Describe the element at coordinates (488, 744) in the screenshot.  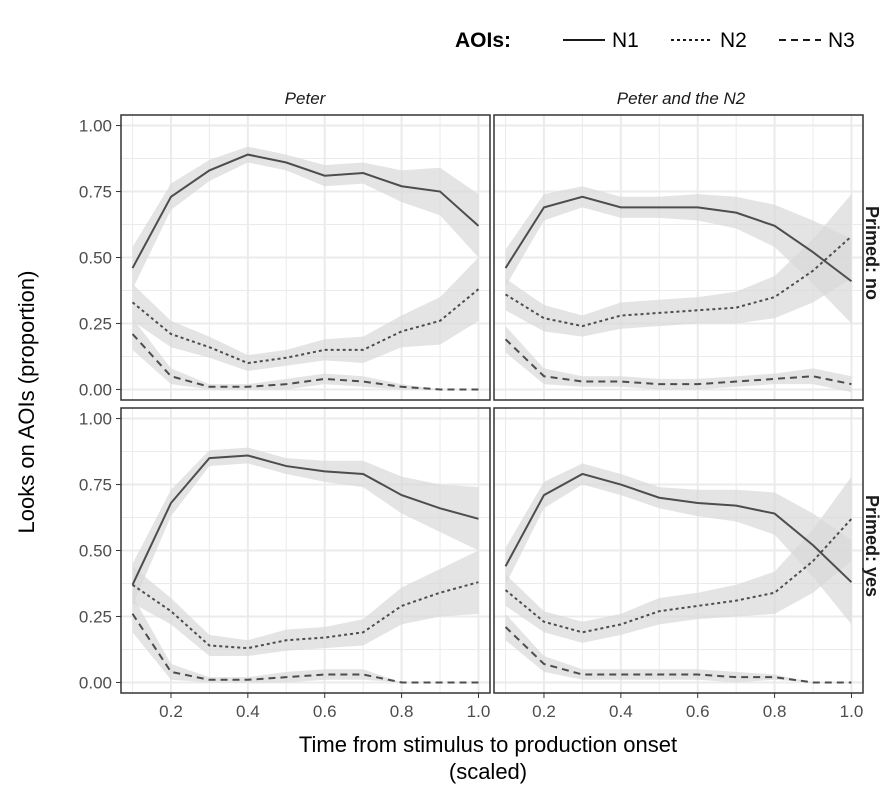
I see `x-axis-title-line1: Time from stimulus to production onset` at that location.